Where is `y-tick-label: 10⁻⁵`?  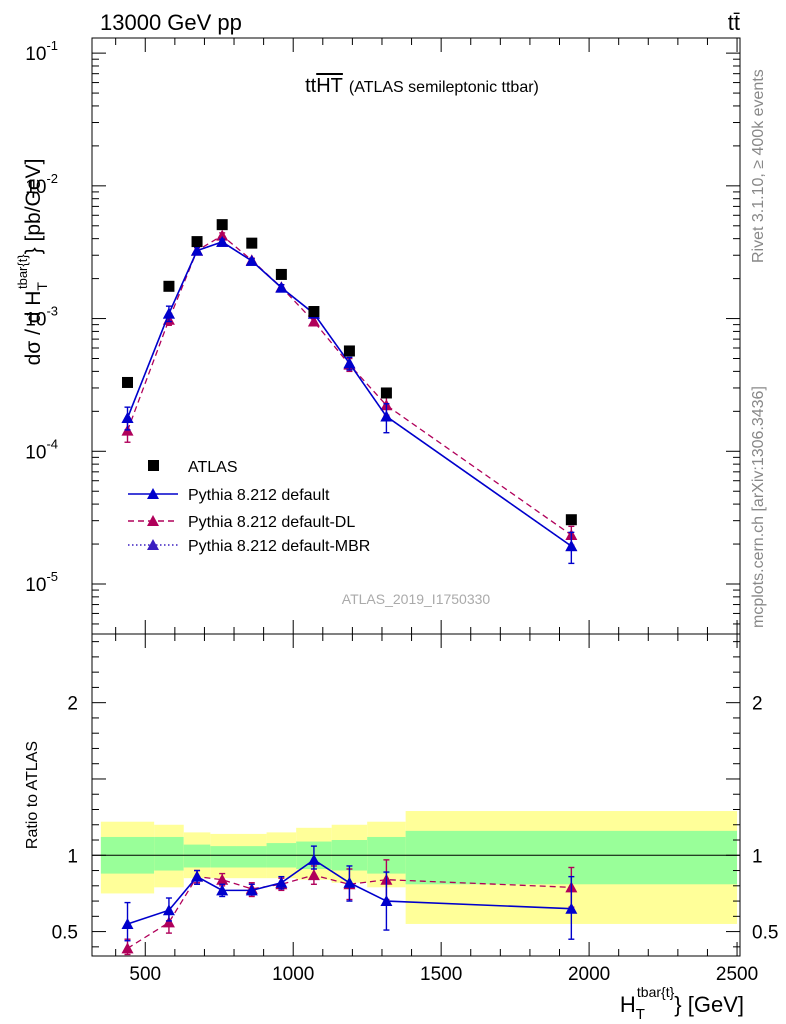
y-tick-label: 10⁻⁵ is located at coordinates (41, 582).